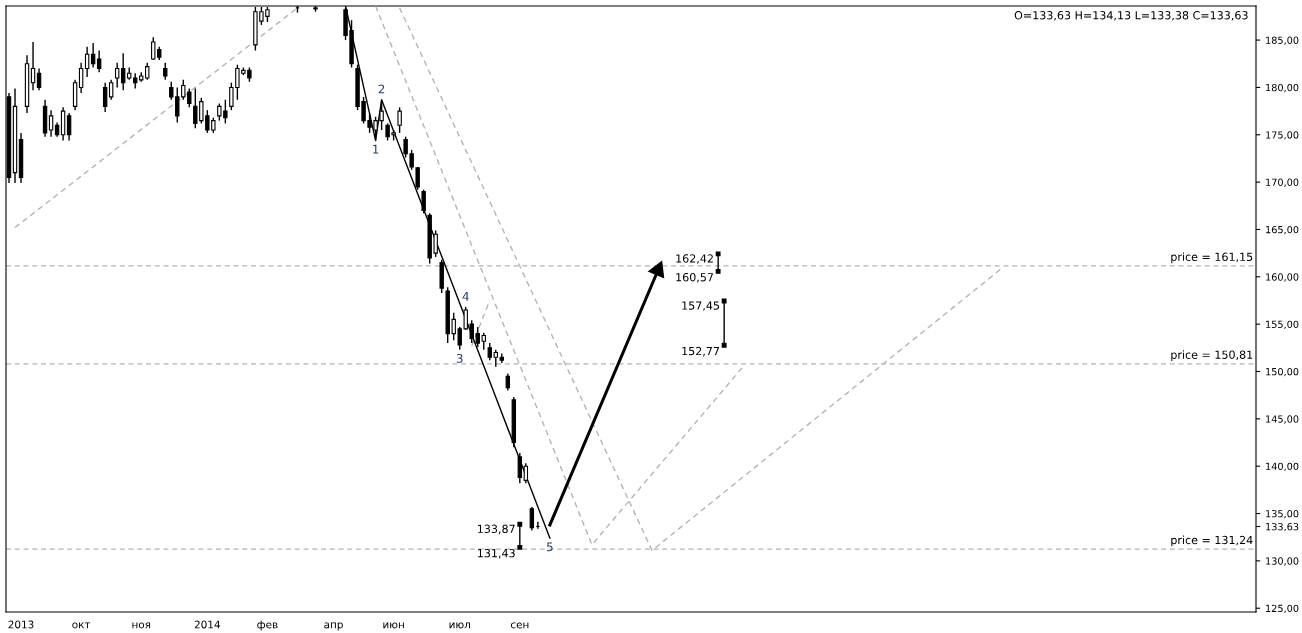 The width and height of the screenshot is (1302, 633). I want to click on y-tick-label: 165,00, so click(1282, 230).